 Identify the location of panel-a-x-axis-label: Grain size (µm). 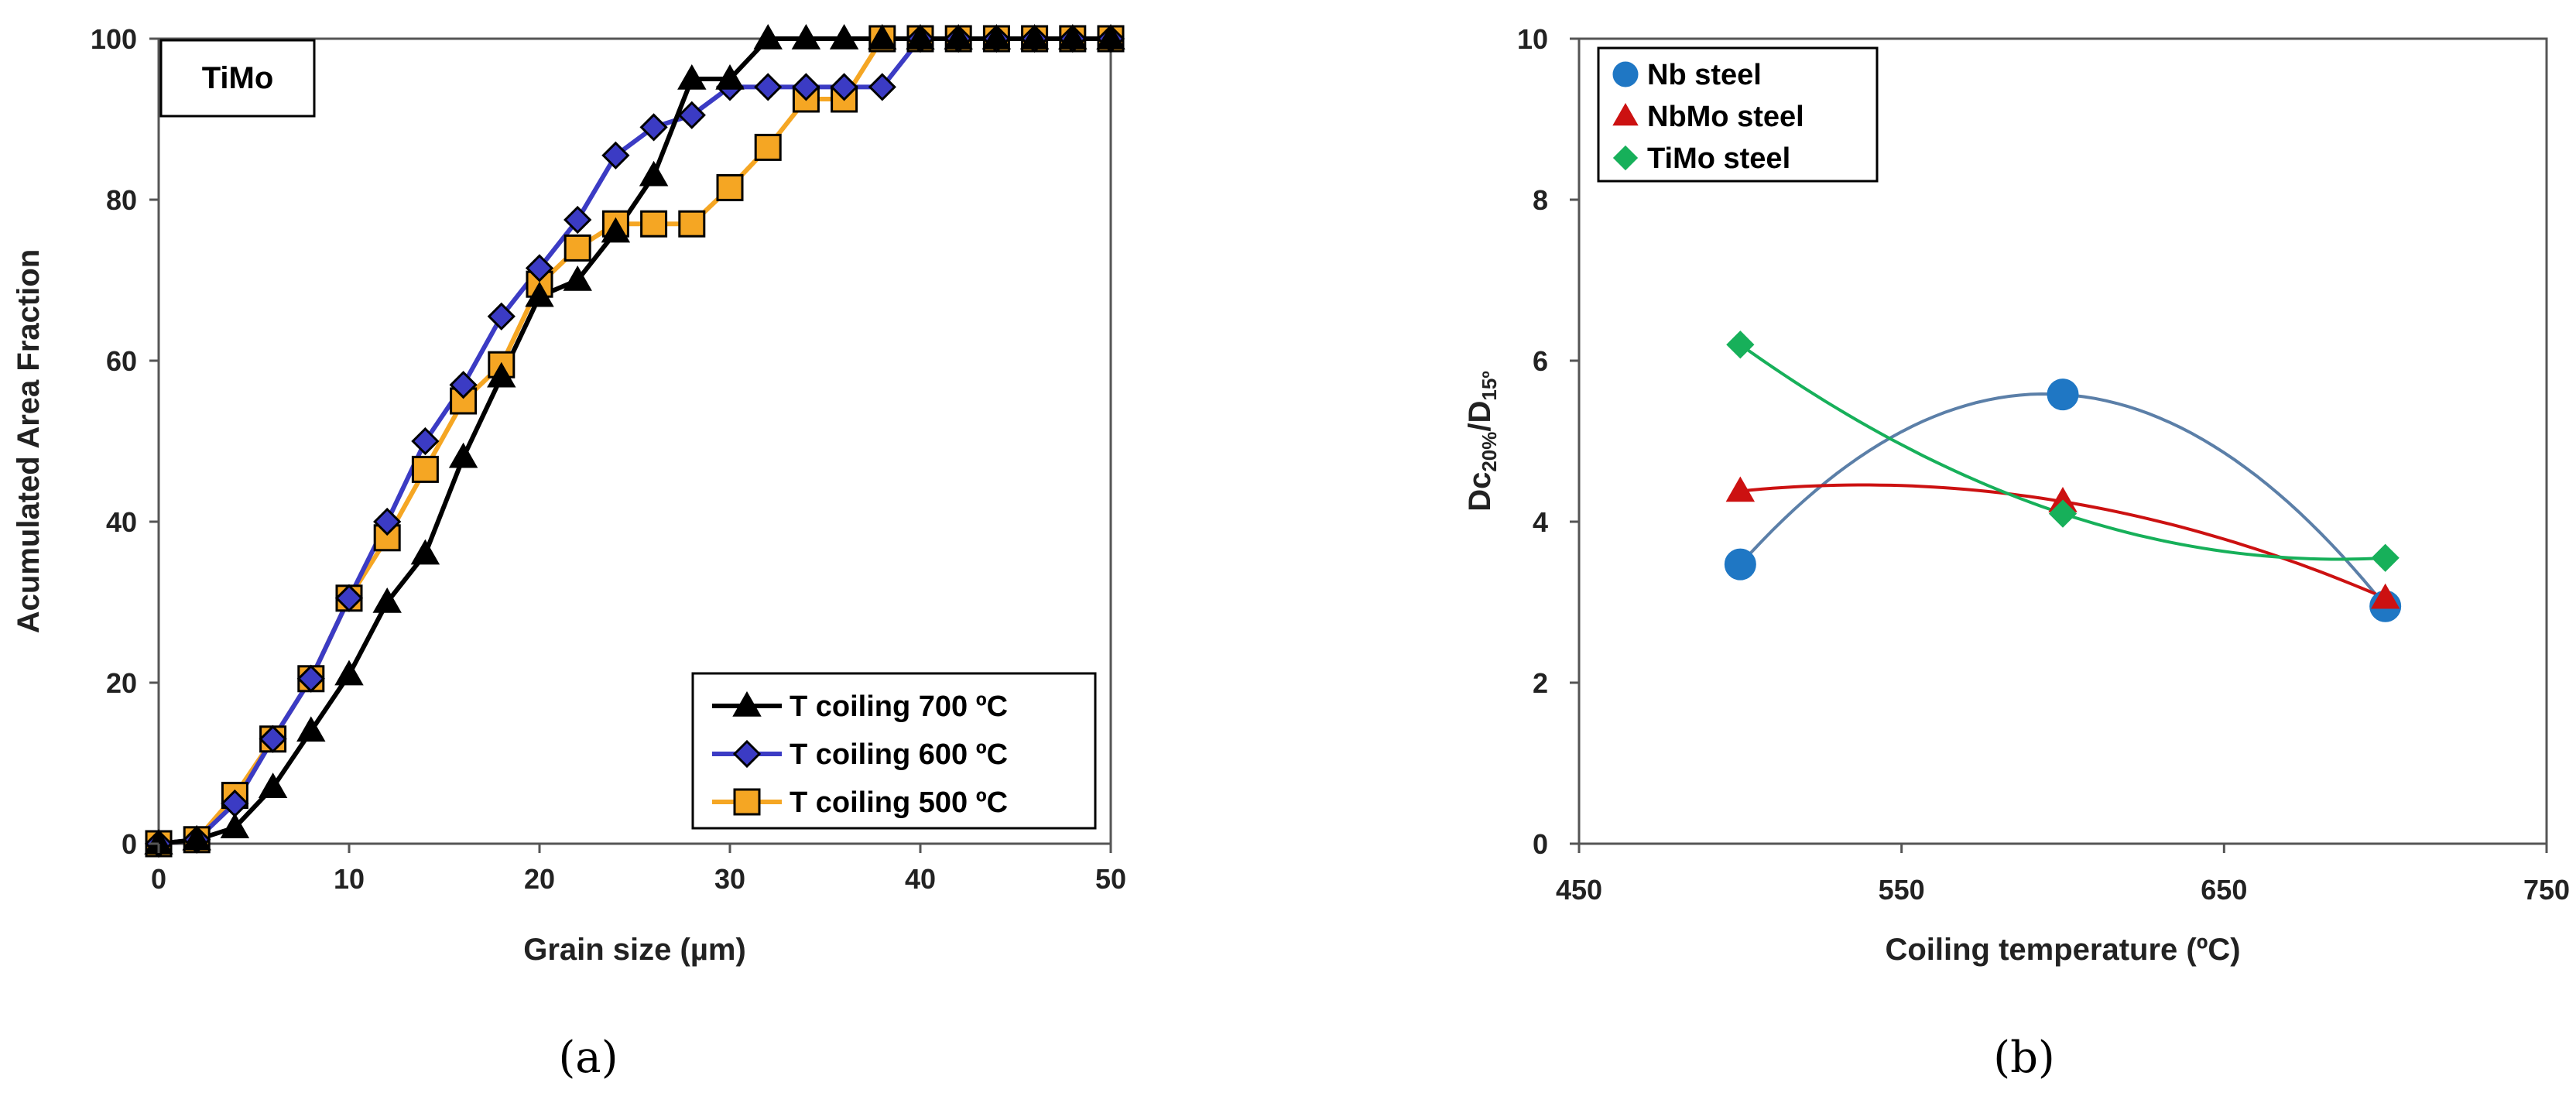
(634, 950).